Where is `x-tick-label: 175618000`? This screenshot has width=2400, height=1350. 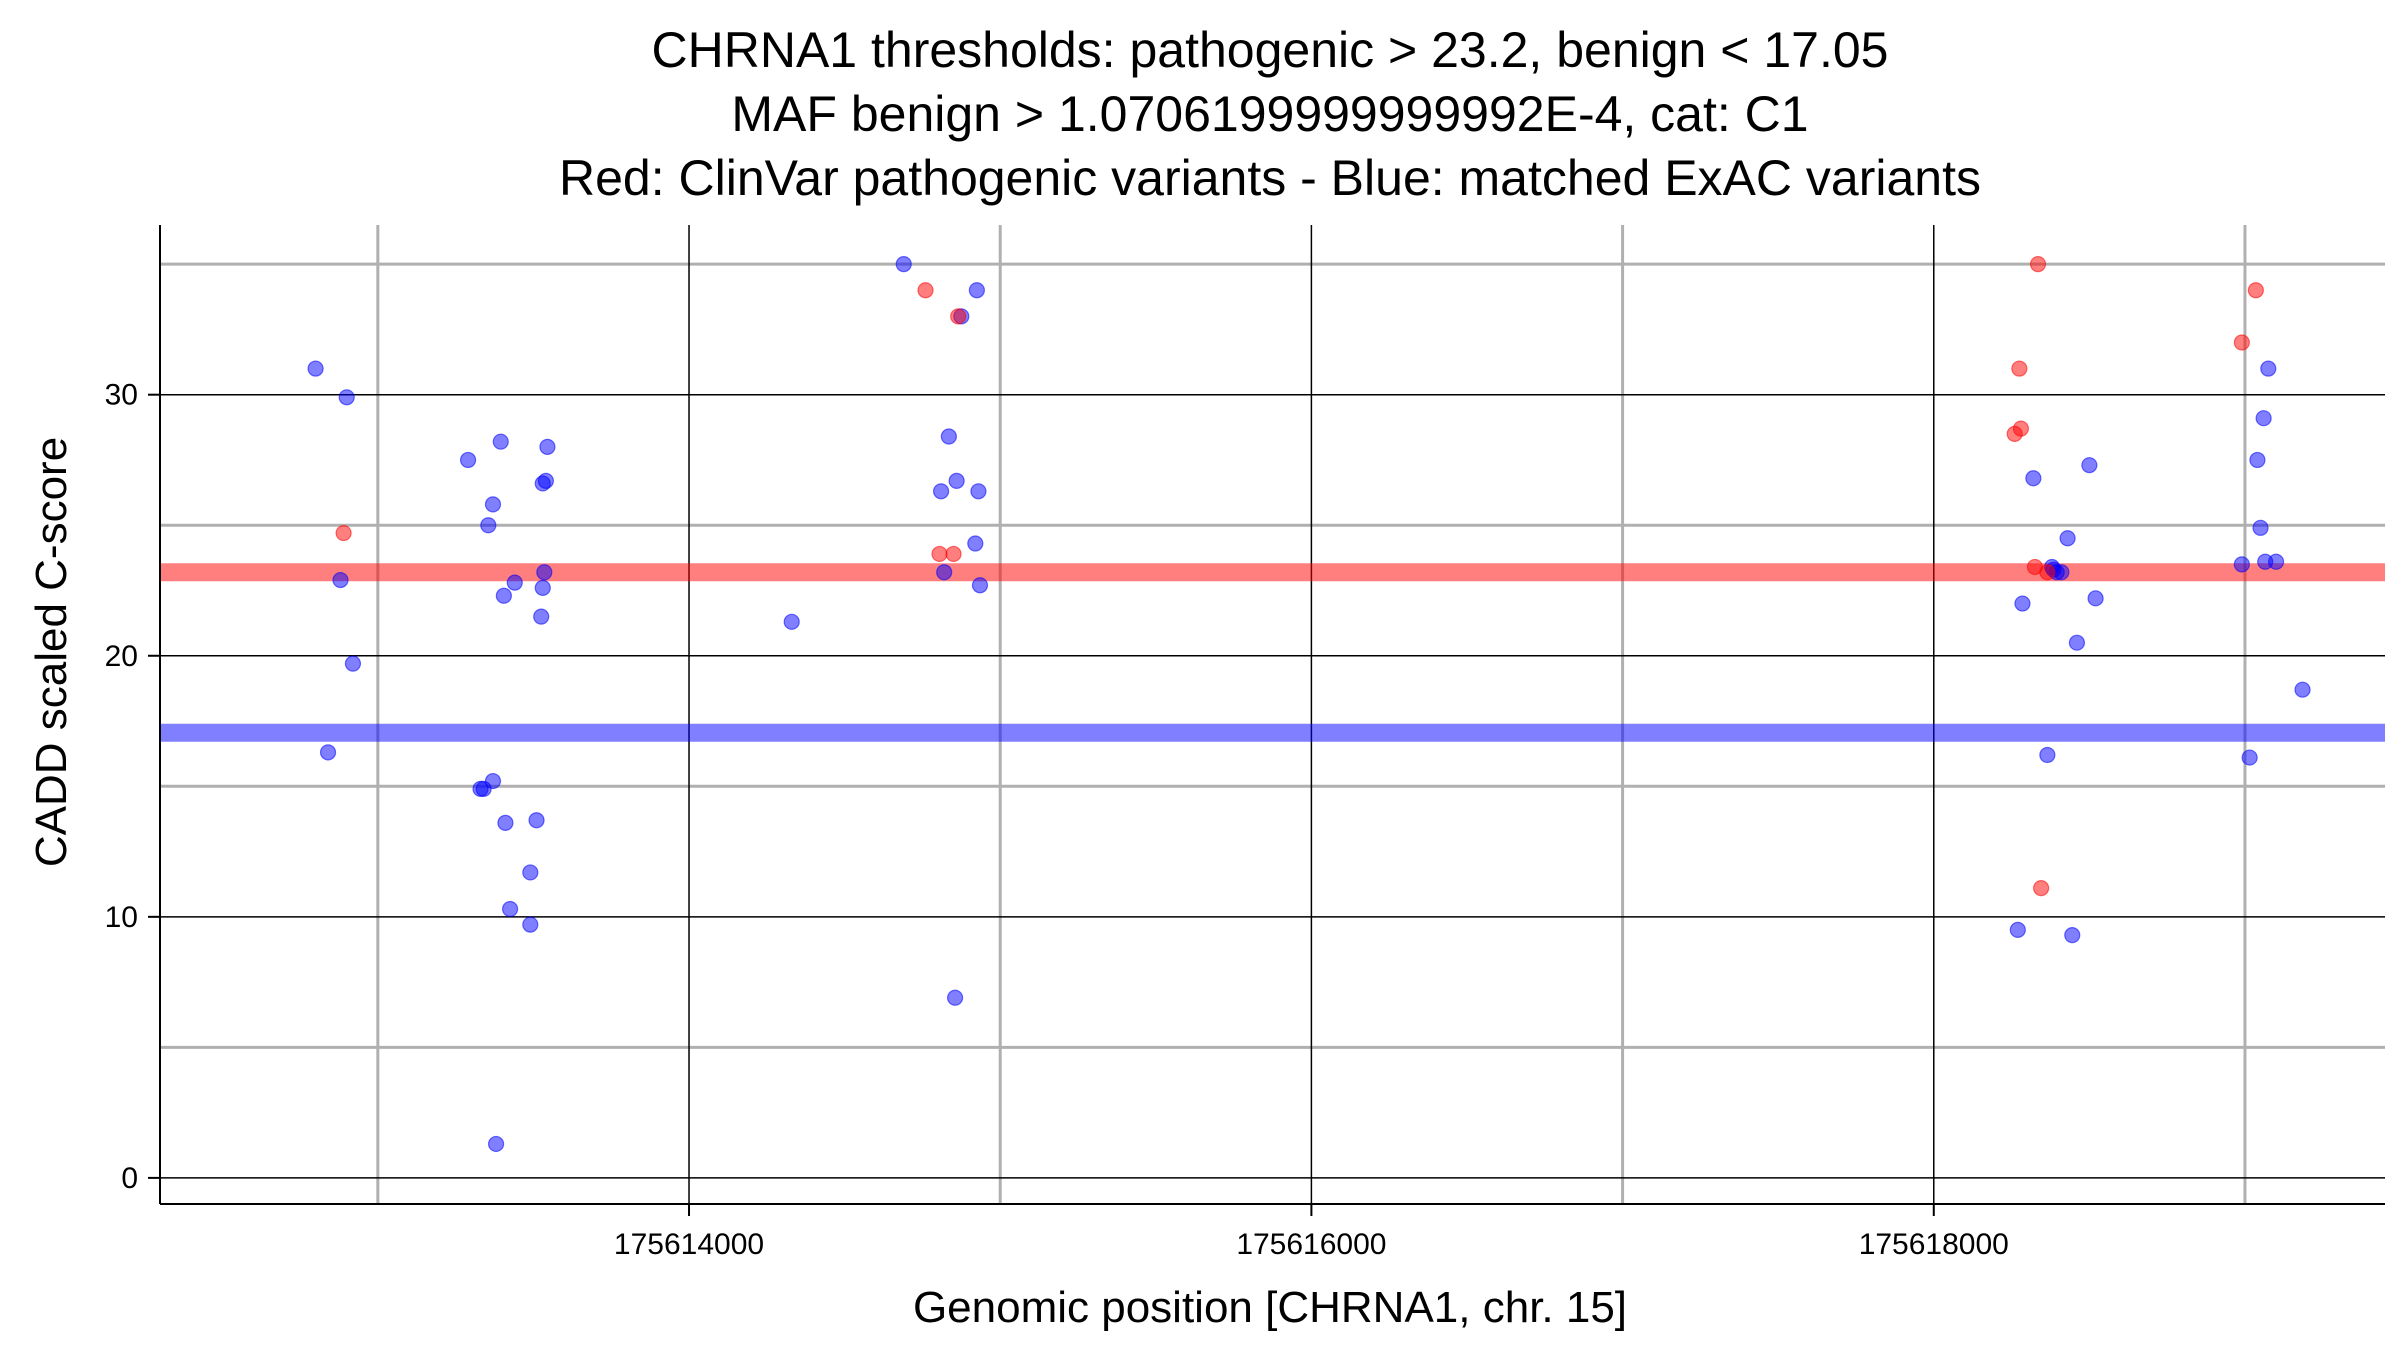
x-tick-label: 175618000 is located at coordinates (1934, 1244).